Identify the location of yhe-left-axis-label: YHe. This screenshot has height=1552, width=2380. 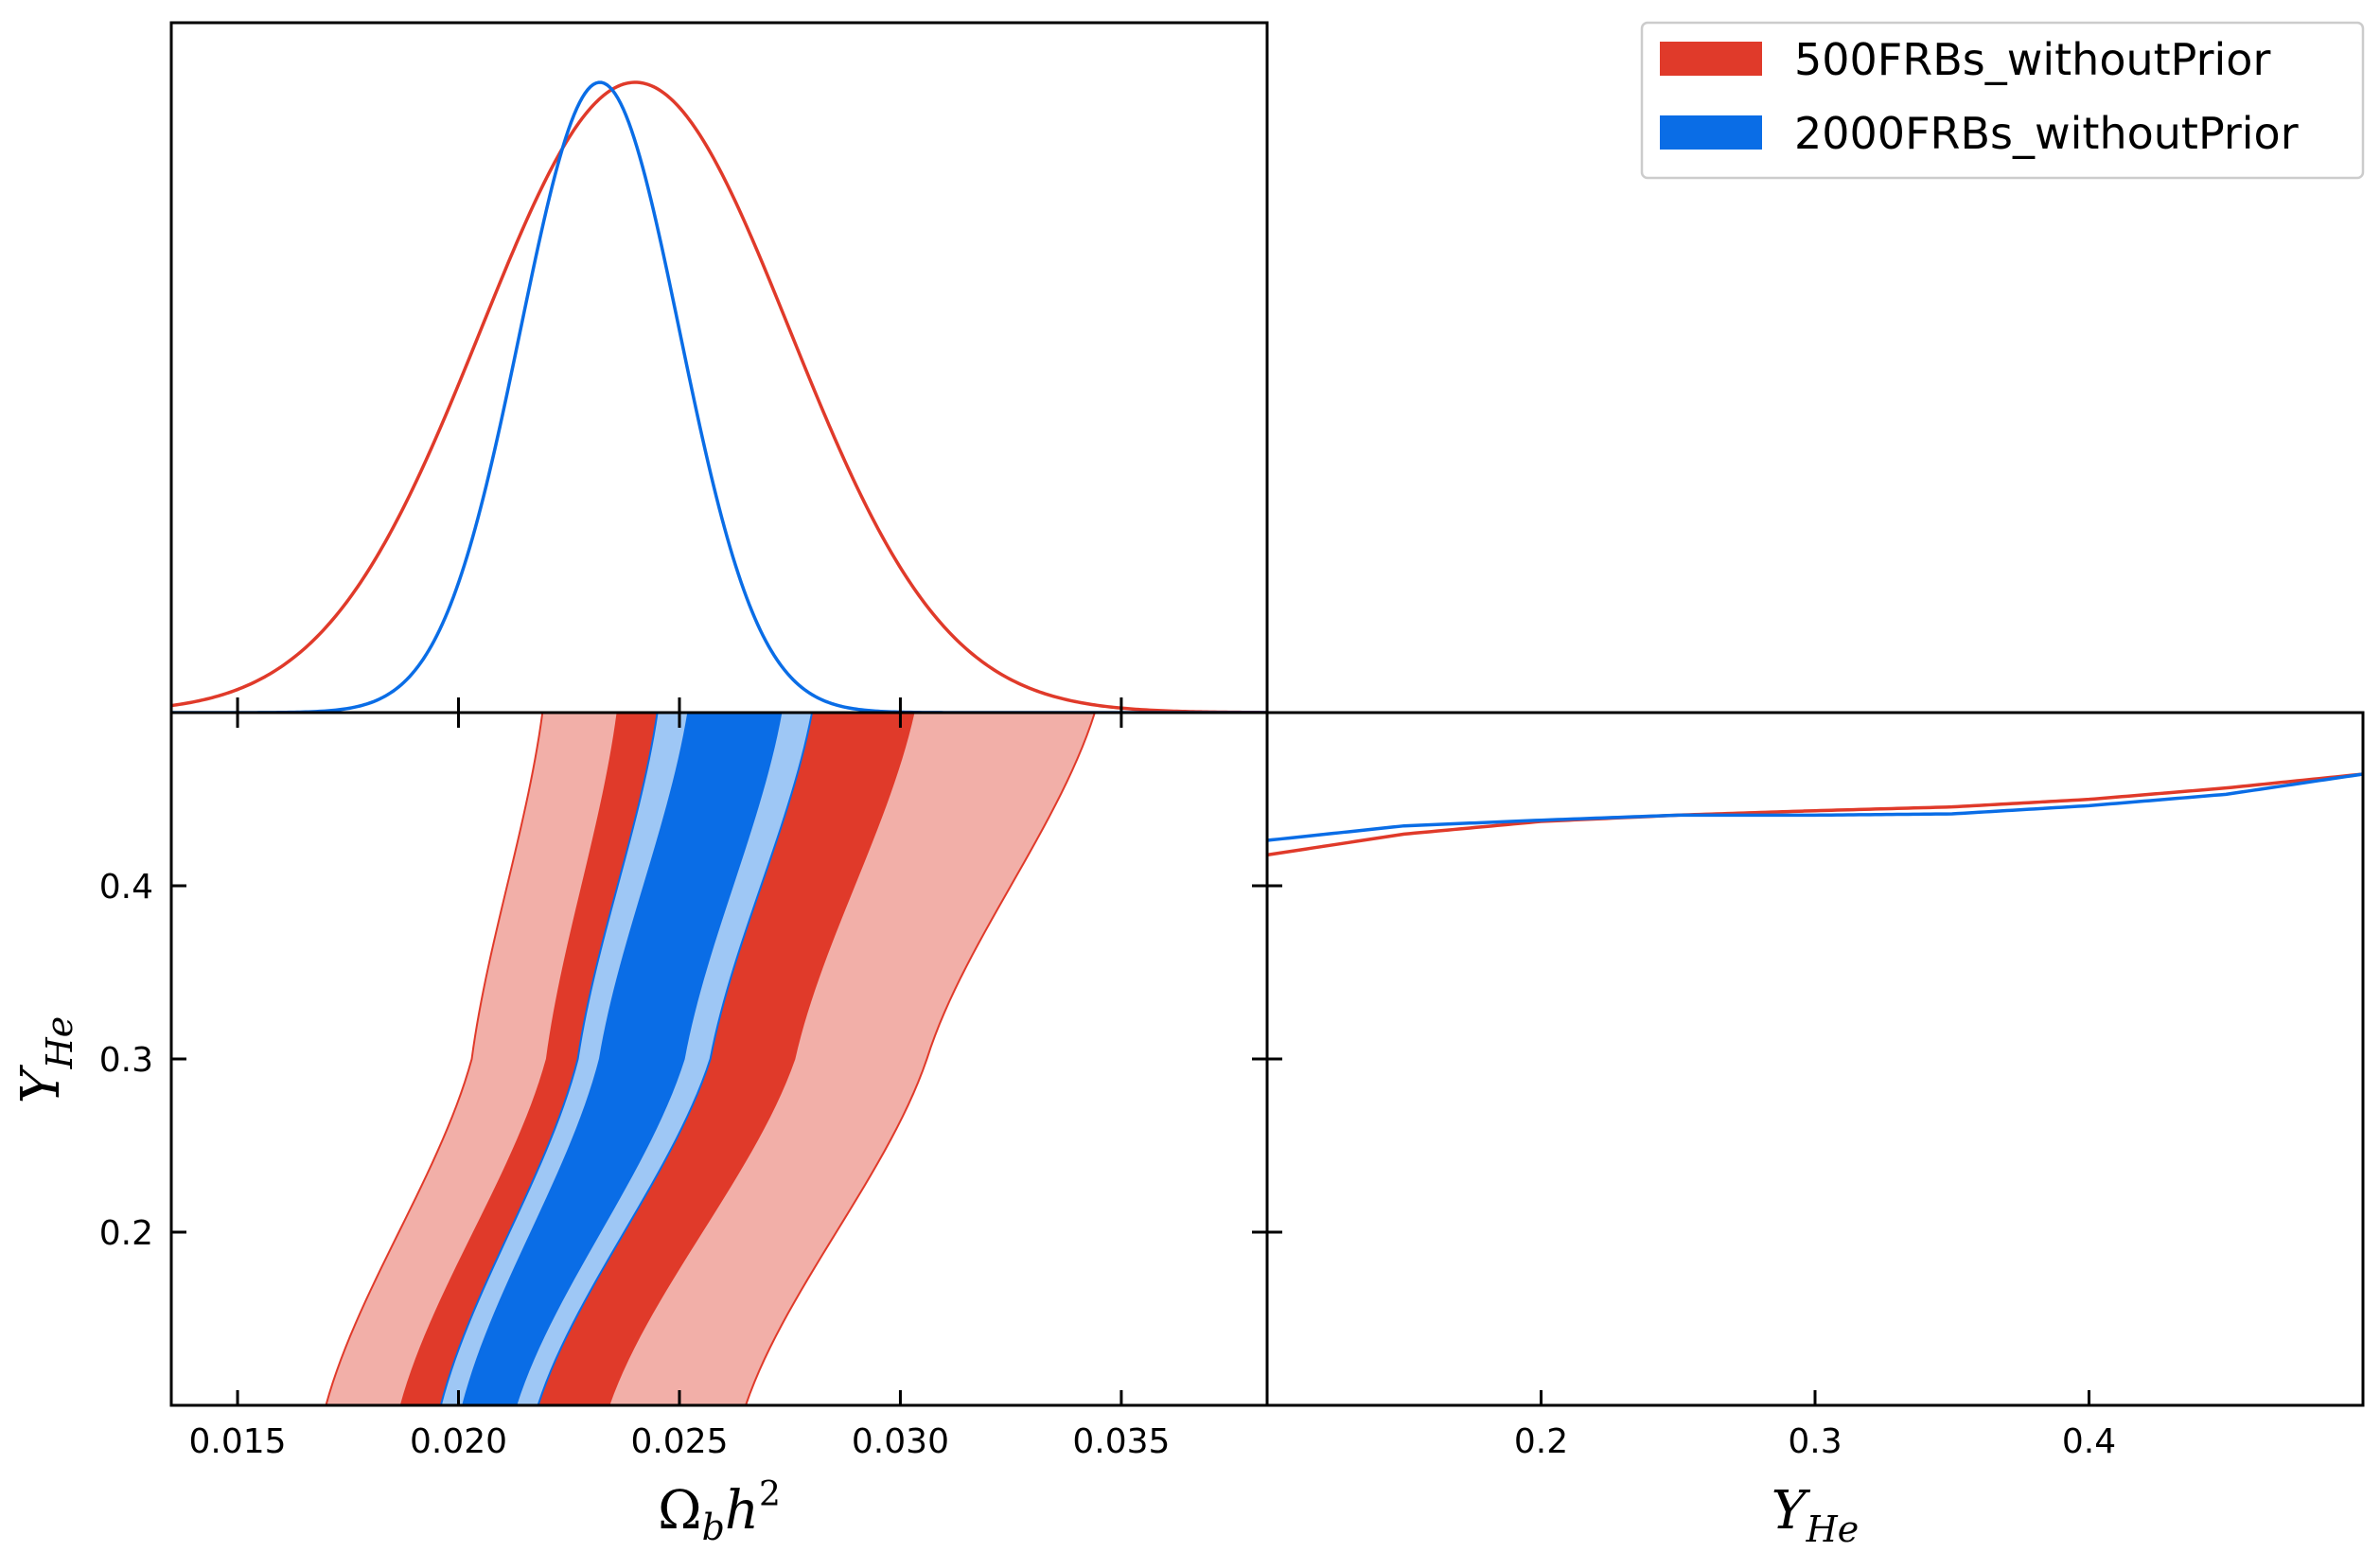
(45, 1060).